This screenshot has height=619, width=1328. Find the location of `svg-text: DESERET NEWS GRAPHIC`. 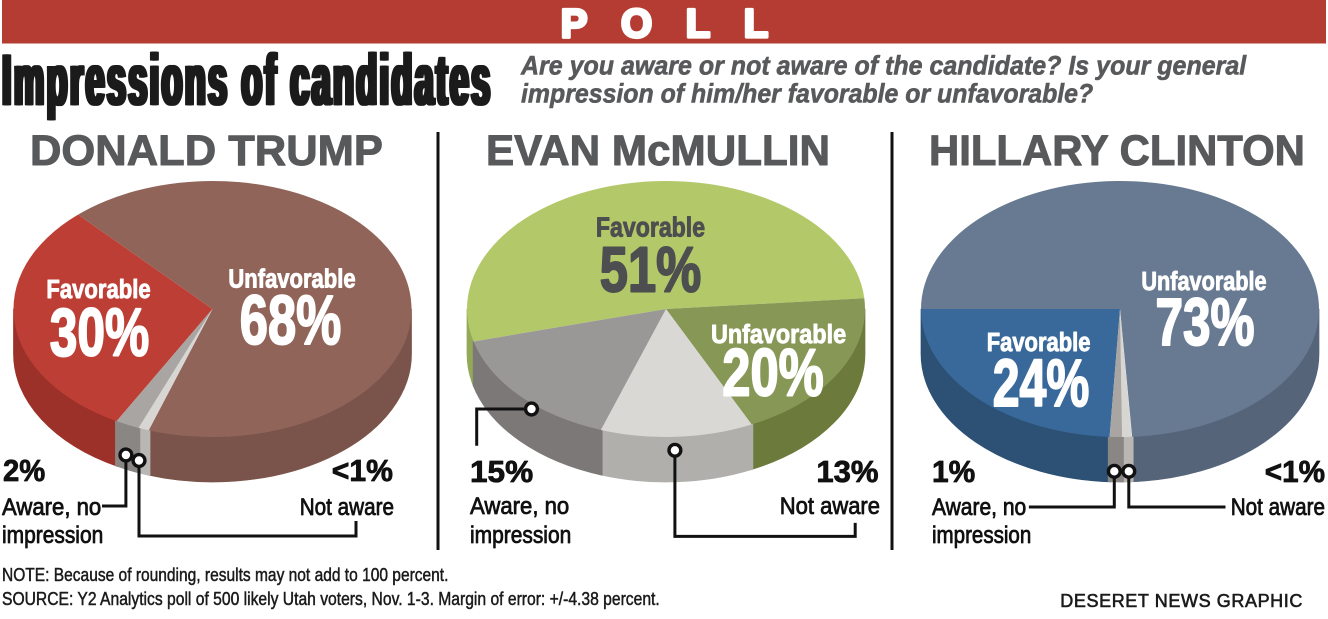

svg-text: DESERET NEWS GRAPHIC is located at coordinates (1181, 601).